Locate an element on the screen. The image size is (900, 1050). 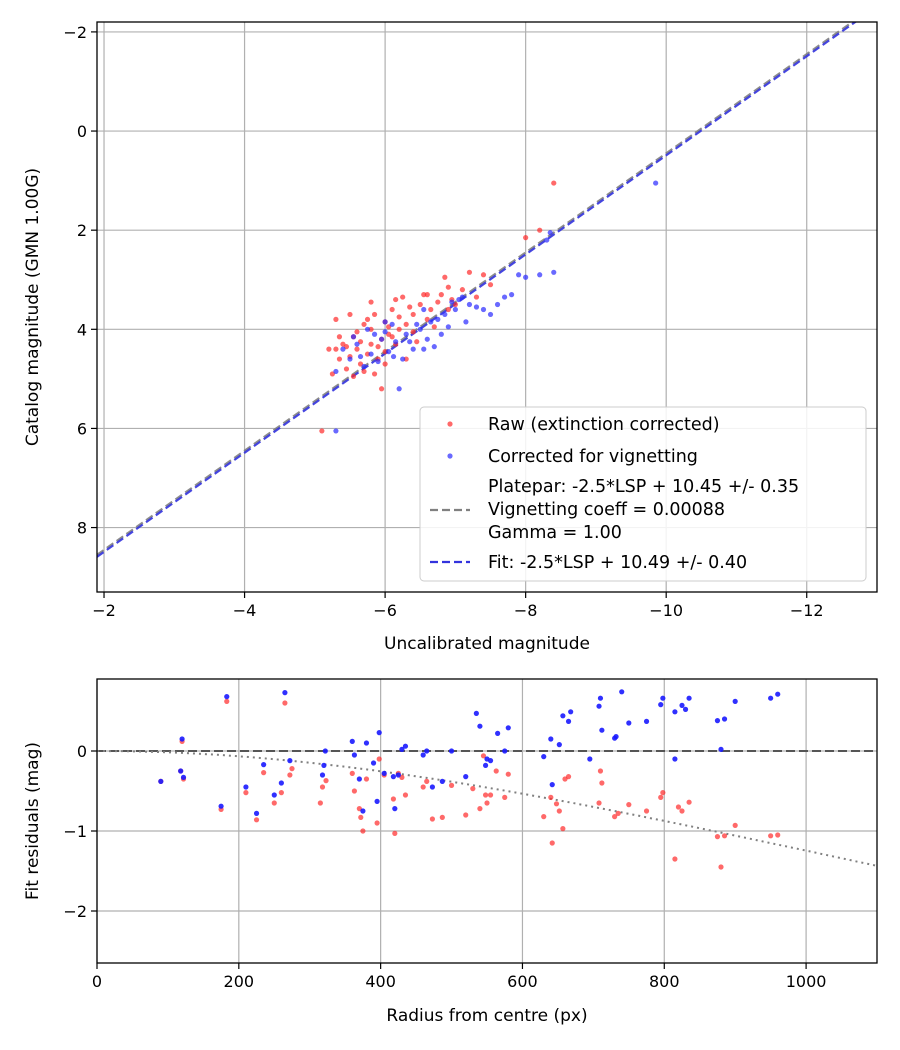
y-tick-label: 0 is located at coordinates (82, 751).